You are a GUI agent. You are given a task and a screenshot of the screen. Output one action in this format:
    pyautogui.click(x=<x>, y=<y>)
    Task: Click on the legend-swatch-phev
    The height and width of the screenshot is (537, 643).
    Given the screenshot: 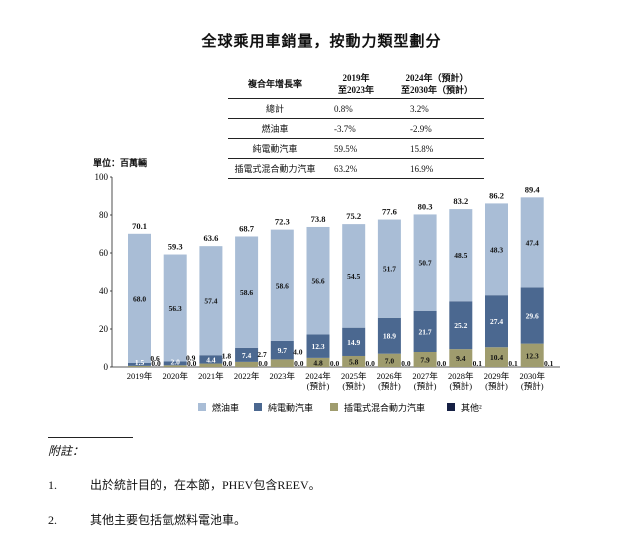 What is the action you would take?
    pyautogui.click(x=334, y=407)
    